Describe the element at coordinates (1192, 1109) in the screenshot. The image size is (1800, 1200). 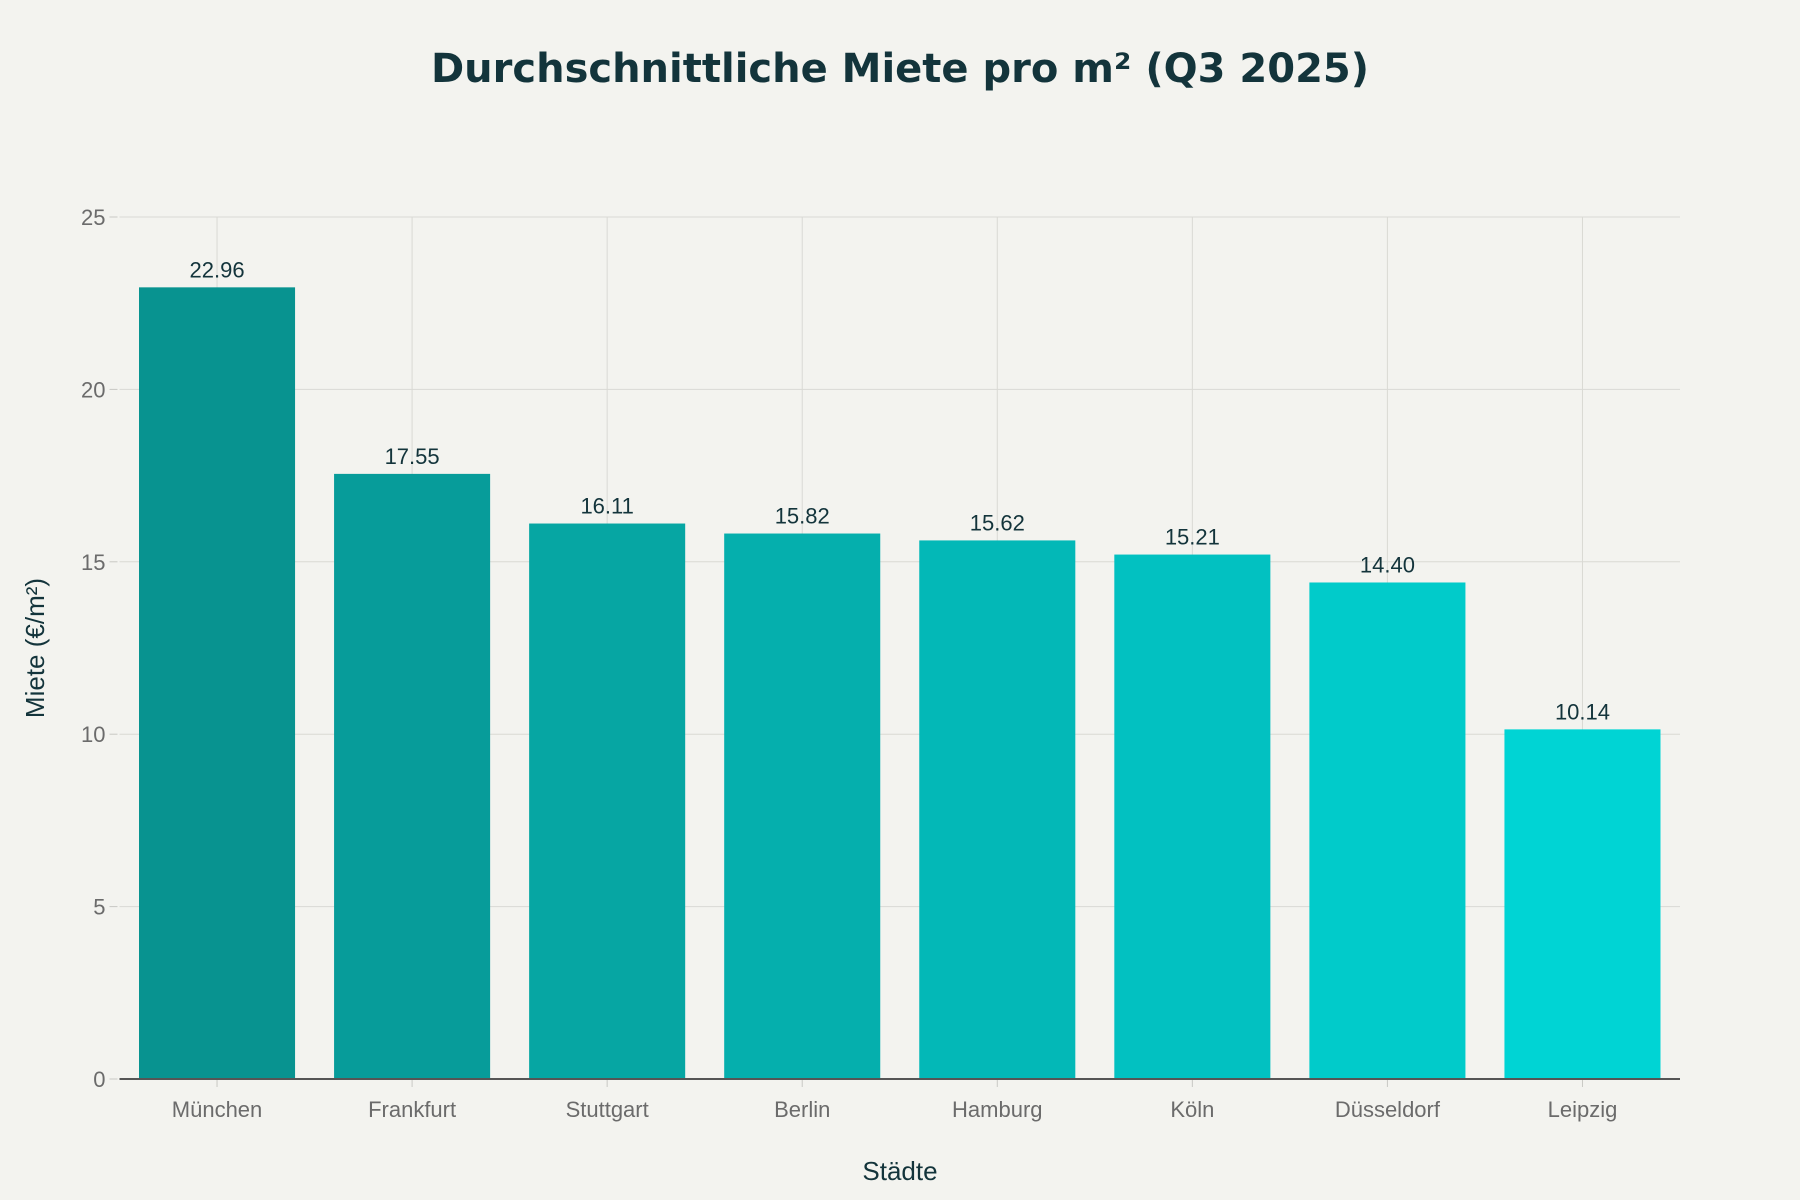
I see `x-tick-label: Köln` at that location.